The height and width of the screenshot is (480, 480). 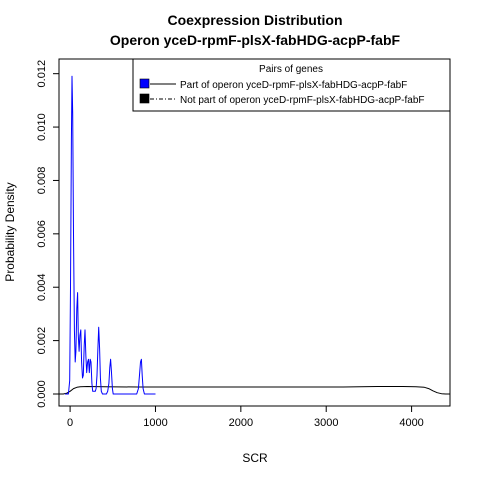 I want to click on x-axis-label: SCR, so click(x=255, y=458).